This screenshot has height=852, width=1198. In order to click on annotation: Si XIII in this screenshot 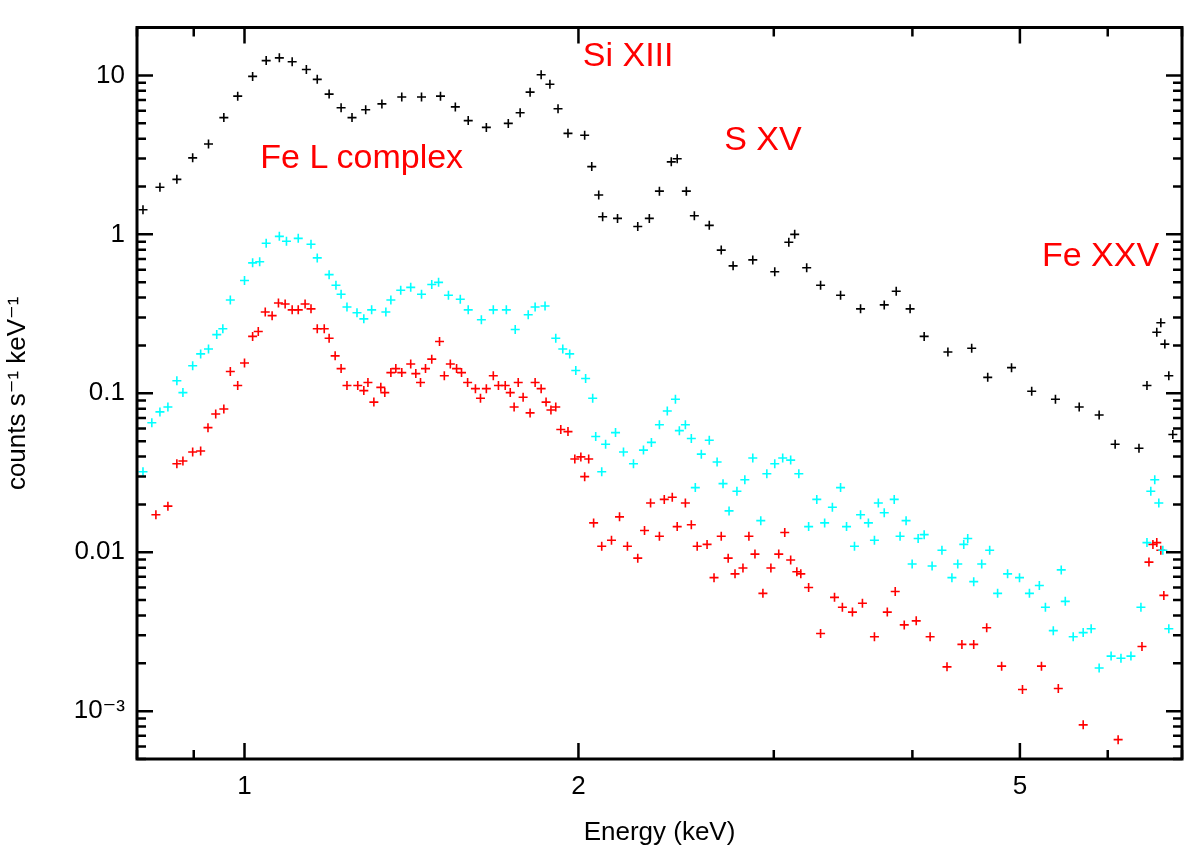, I will do `click(628, 54)`.